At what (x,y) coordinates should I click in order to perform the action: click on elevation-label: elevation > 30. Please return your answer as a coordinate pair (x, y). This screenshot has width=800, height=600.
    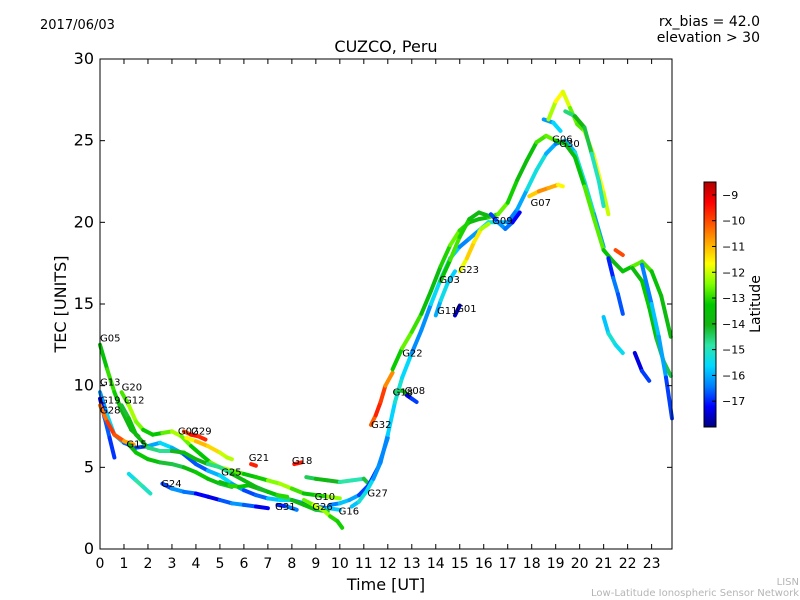
    Looking at the image, I should click on (708, 38).